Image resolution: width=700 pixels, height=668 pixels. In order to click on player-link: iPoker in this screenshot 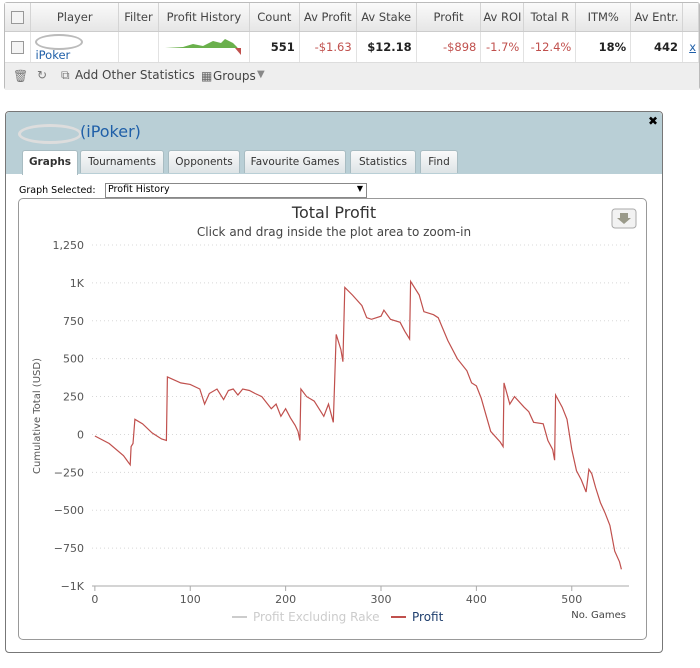, I will do `click(53, 55)`.